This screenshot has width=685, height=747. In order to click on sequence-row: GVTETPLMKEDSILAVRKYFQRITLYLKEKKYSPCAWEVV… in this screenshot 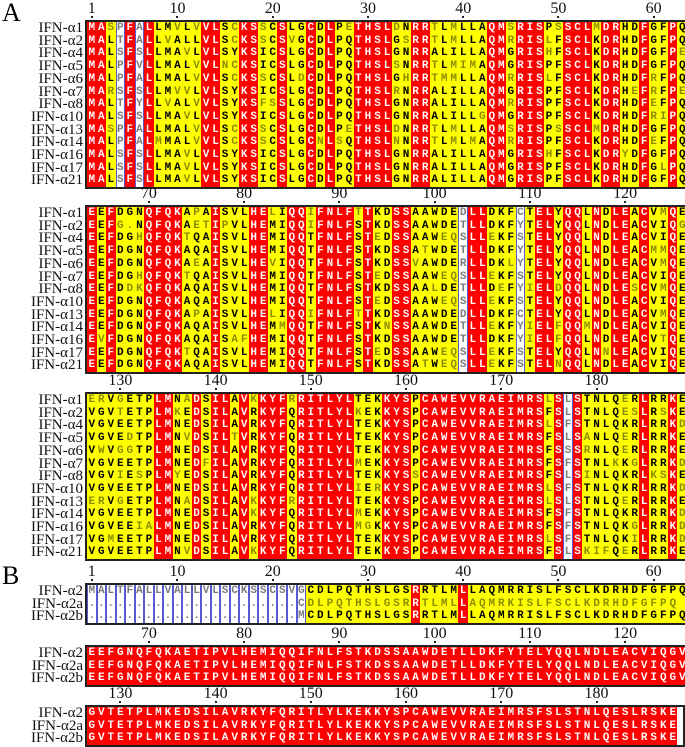, I will do `click(383, 725)`.